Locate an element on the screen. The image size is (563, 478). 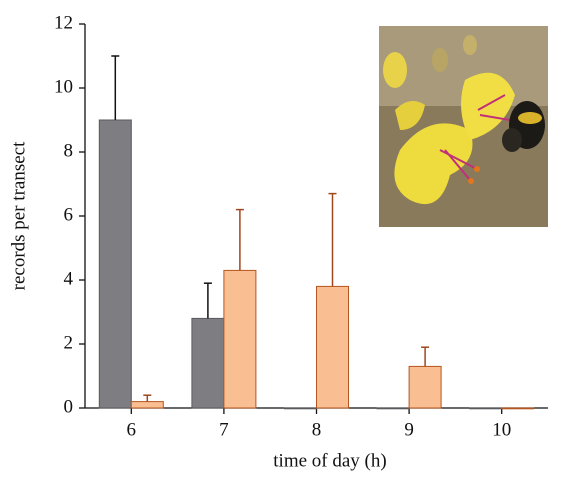
y-tick-label: 6 is located at coordinates (69, 214).